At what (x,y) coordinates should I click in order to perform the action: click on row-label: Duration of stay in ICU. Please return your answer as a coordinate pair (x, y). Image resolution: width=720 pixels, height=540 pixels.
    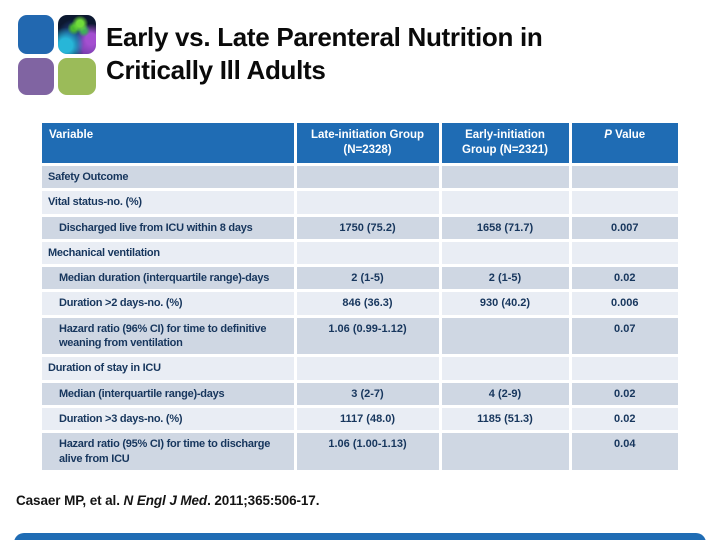
    Looking at the image, I should click on (169, 369).